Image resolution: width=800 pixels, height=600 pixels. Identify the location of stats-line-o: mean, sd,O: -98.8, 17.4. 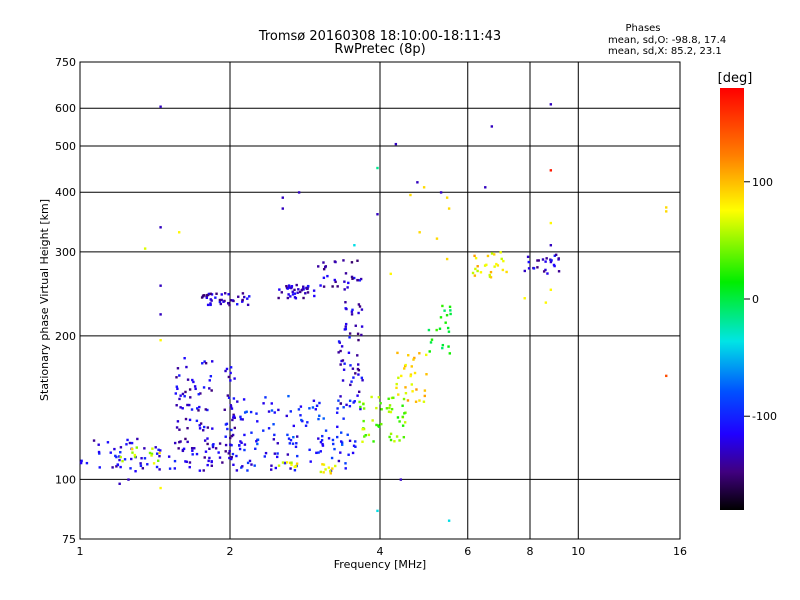
(667, 40).